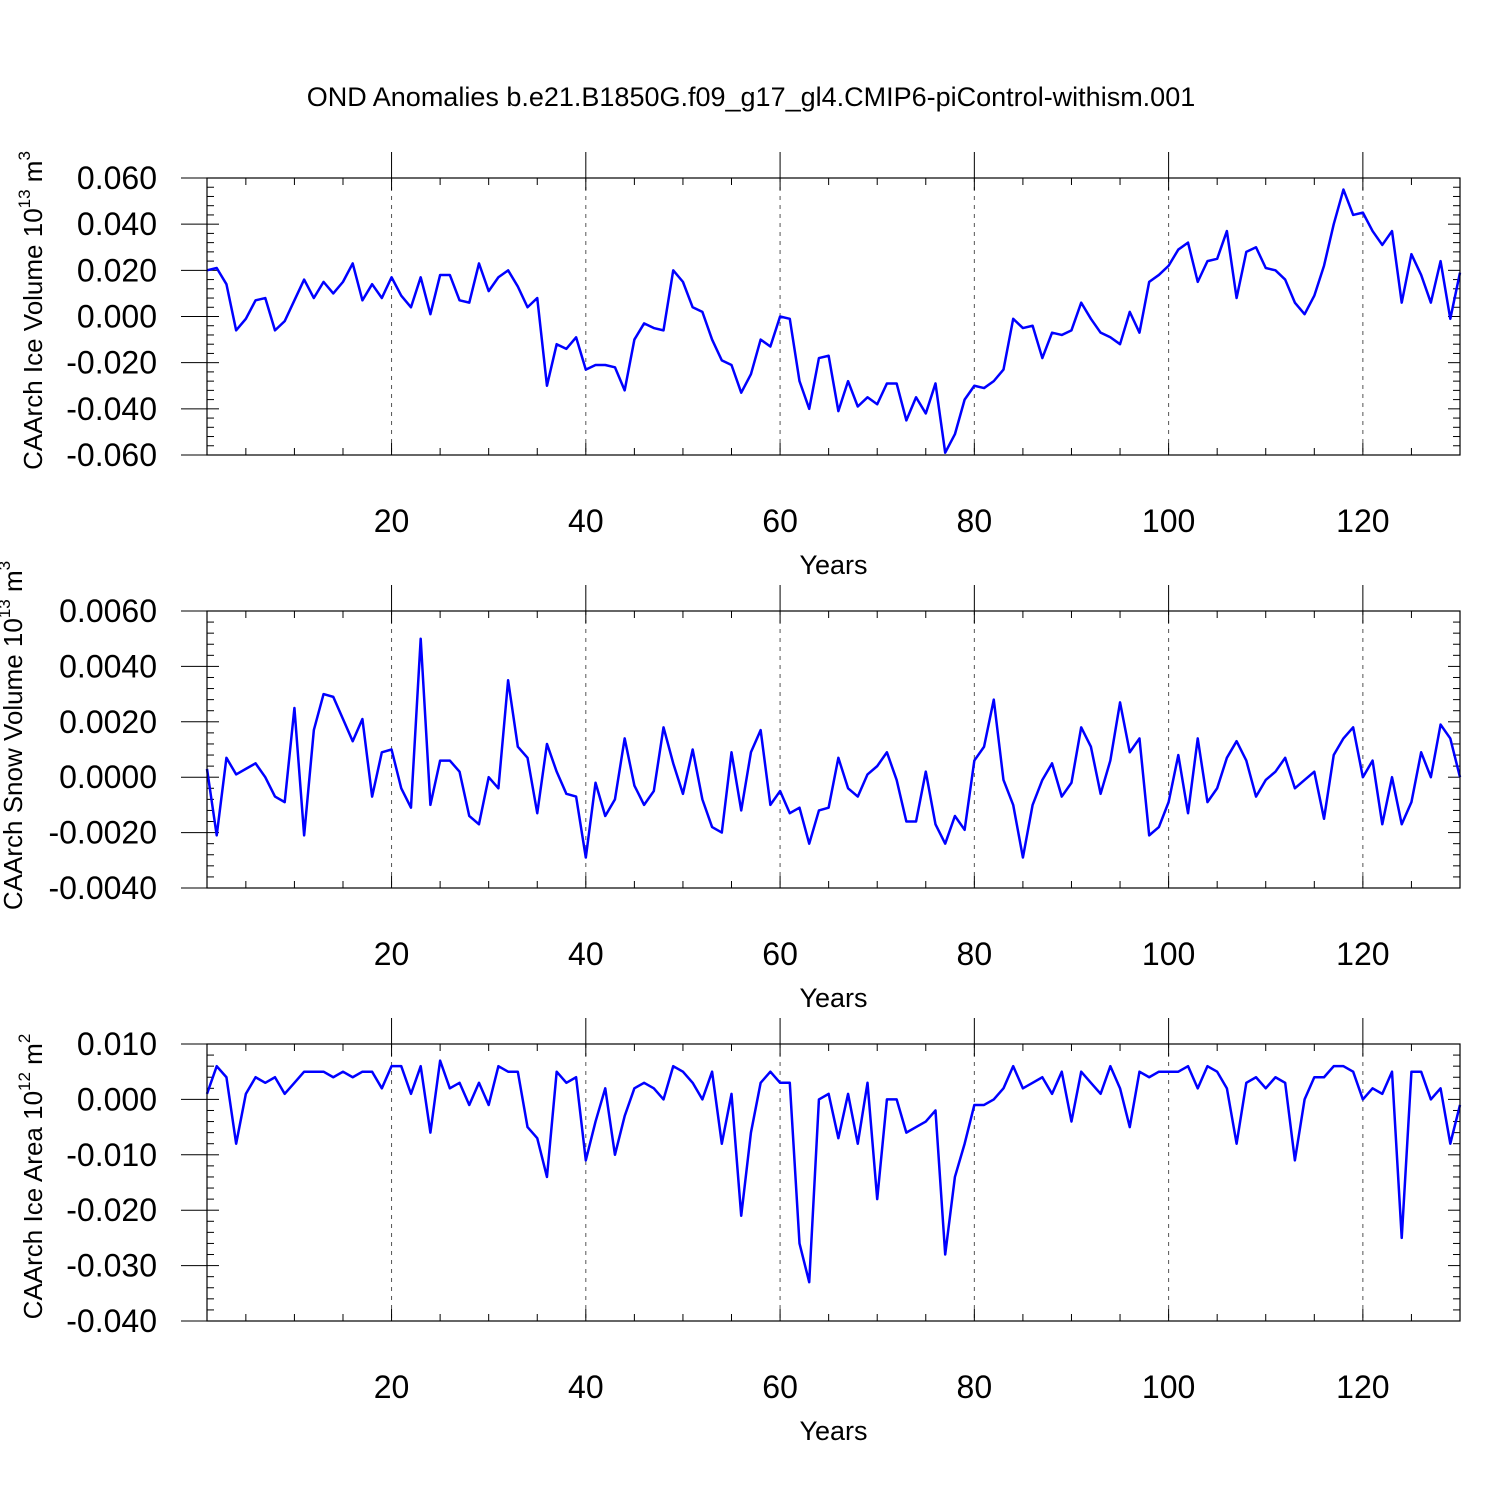 This screenshot has width=1500, height=1500. Describe the element at coordinates (108, 777) in the screenshot. I see `y-tick-label: 0.0000` at that location.